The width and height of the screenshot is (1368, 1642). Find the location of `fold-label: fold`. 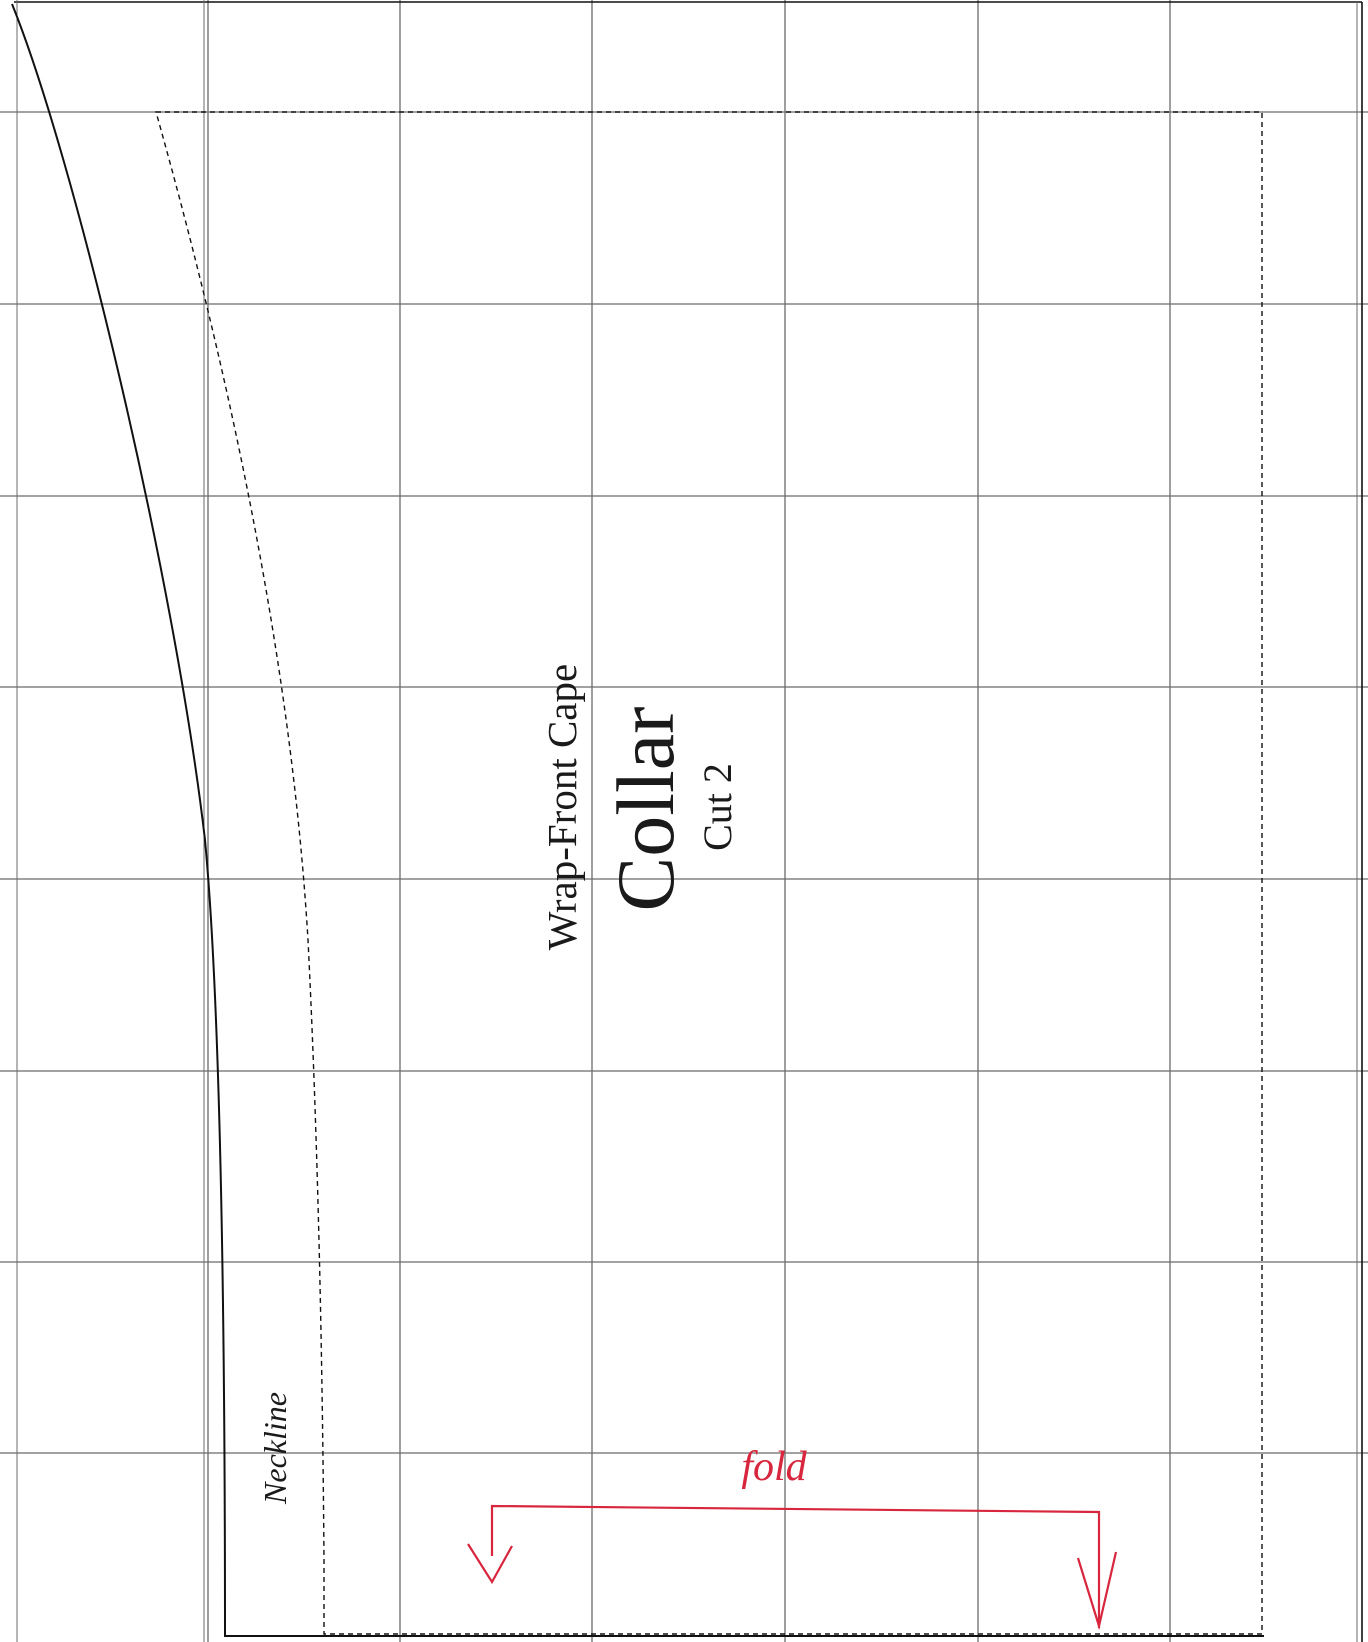

fold-label: fold is located at coordinates (774, 1467).